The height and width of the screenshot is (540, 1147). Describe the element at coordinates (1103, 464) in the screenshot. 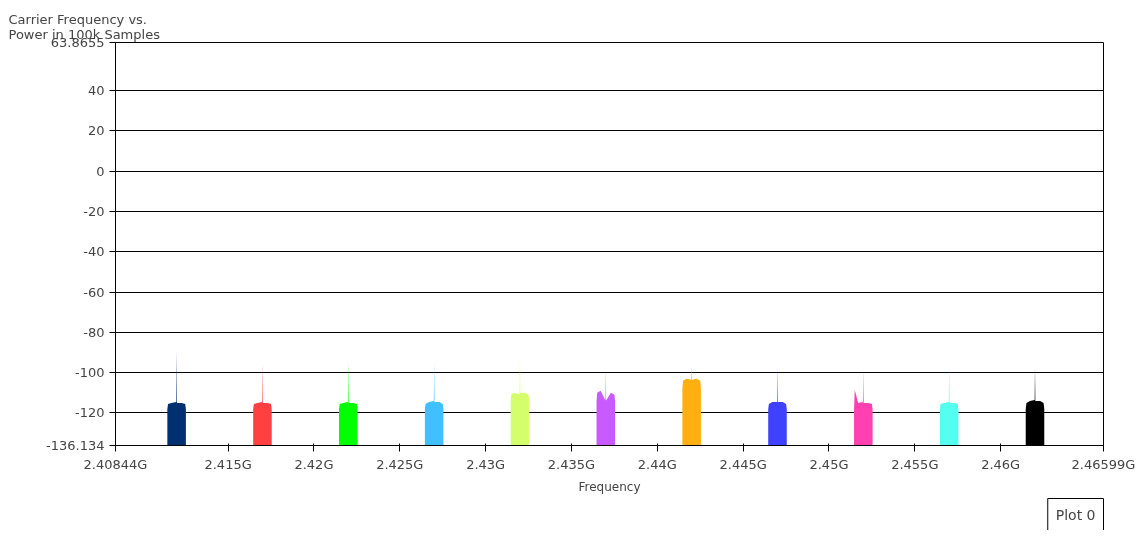

I see `x-tick-label: 2.46599G` at that location.